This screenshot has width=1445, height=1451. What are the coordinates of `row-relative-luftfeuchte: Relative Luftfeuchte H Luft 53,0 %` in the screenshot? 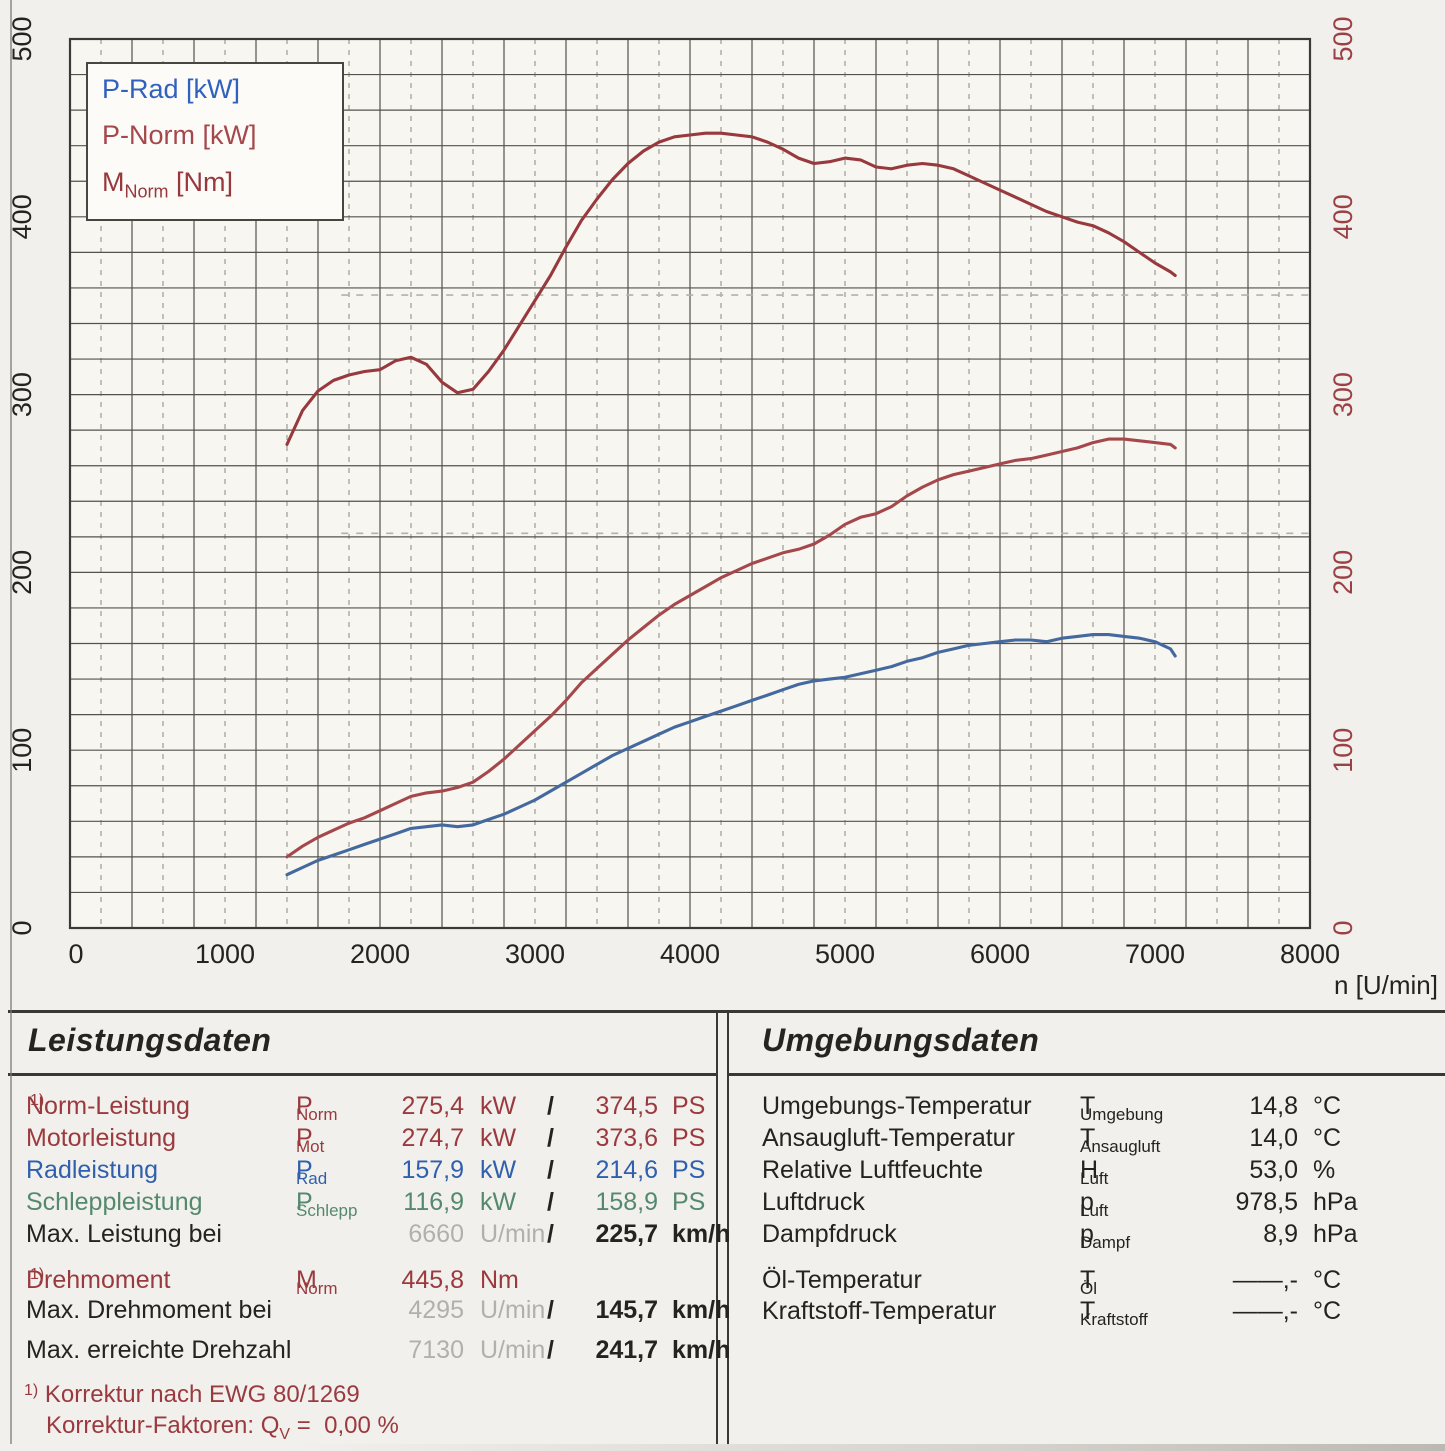 It's located at (722, 1172).